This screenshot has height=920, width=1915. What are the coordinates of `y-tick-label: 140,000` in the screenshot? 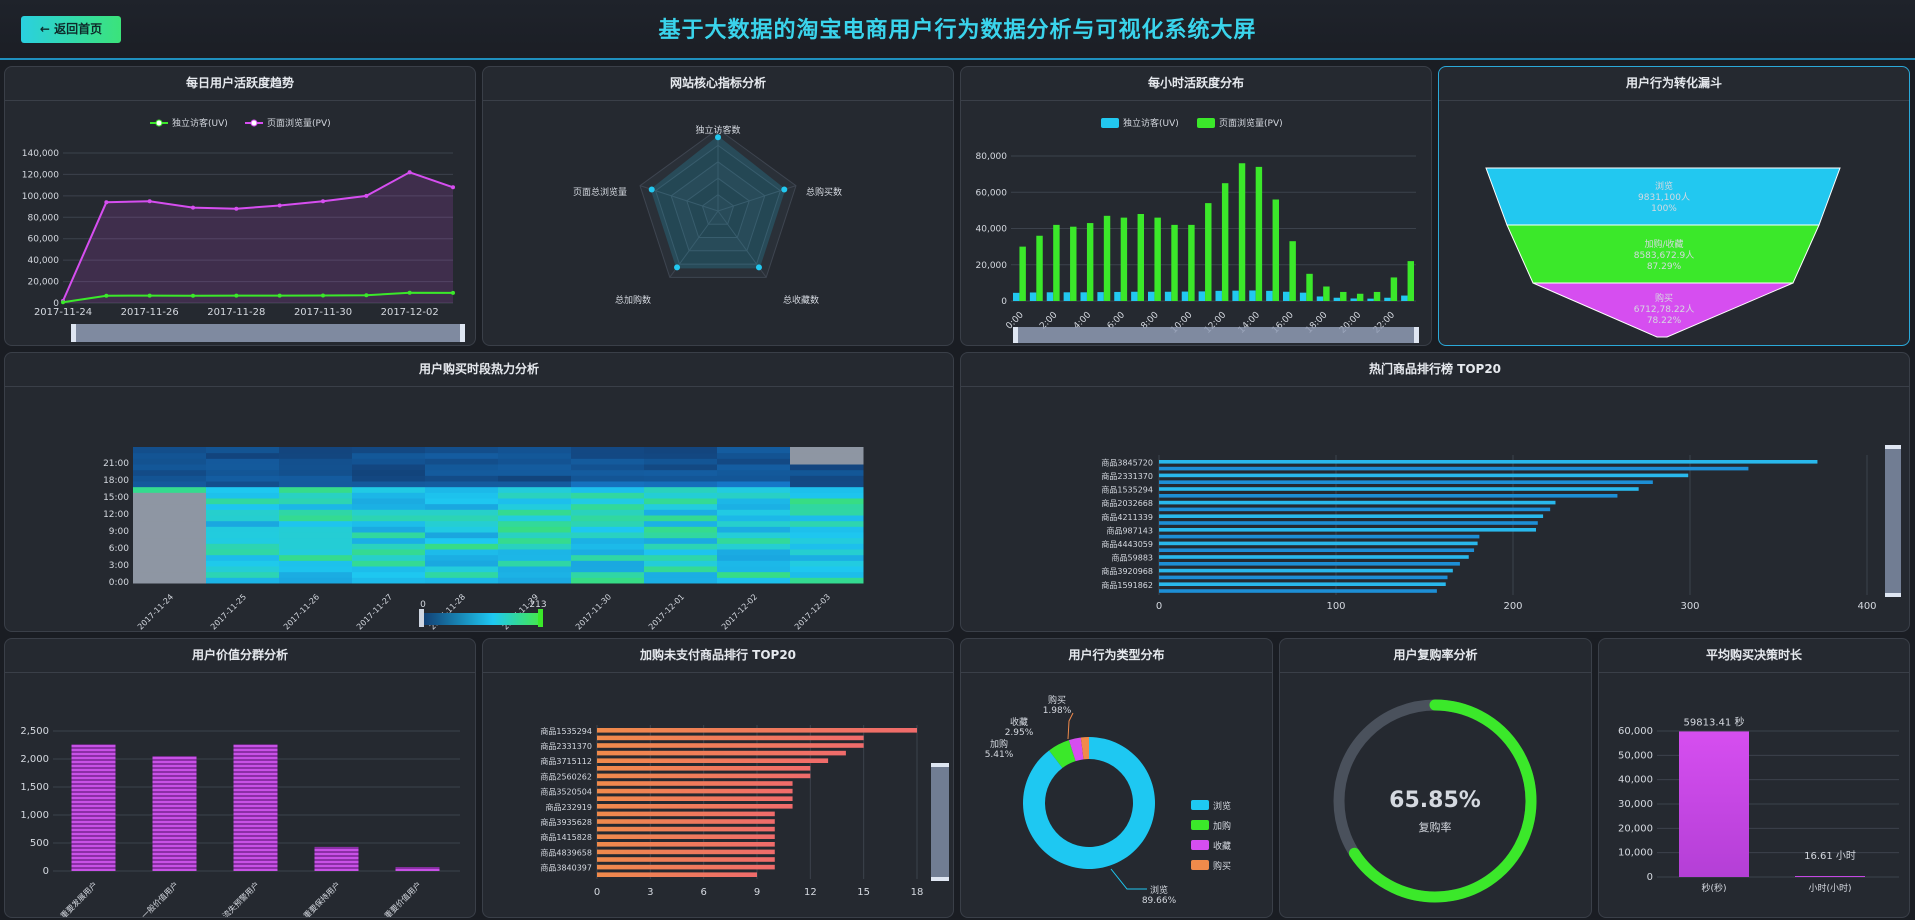 It's located at (40, 154).